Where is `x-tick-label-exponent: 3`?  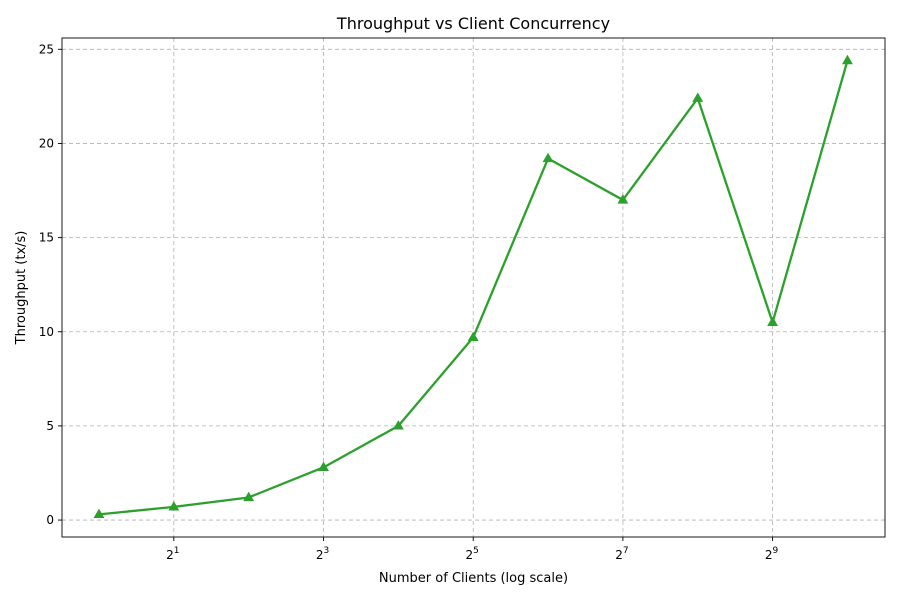 x-tick-label-exponent: 3 is located at coordinates (326, 551).